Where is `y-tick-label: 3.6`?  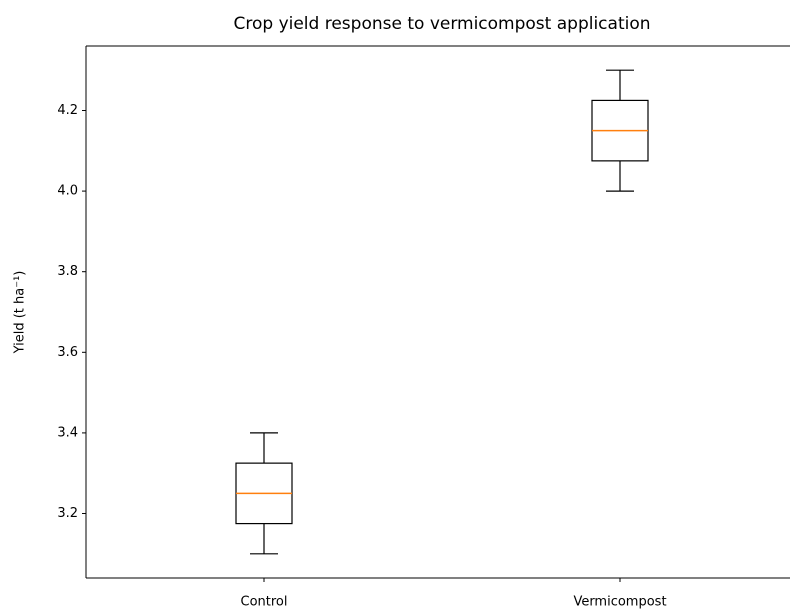
y-tick-label: 3.6 is located at coordinates (67, 352).